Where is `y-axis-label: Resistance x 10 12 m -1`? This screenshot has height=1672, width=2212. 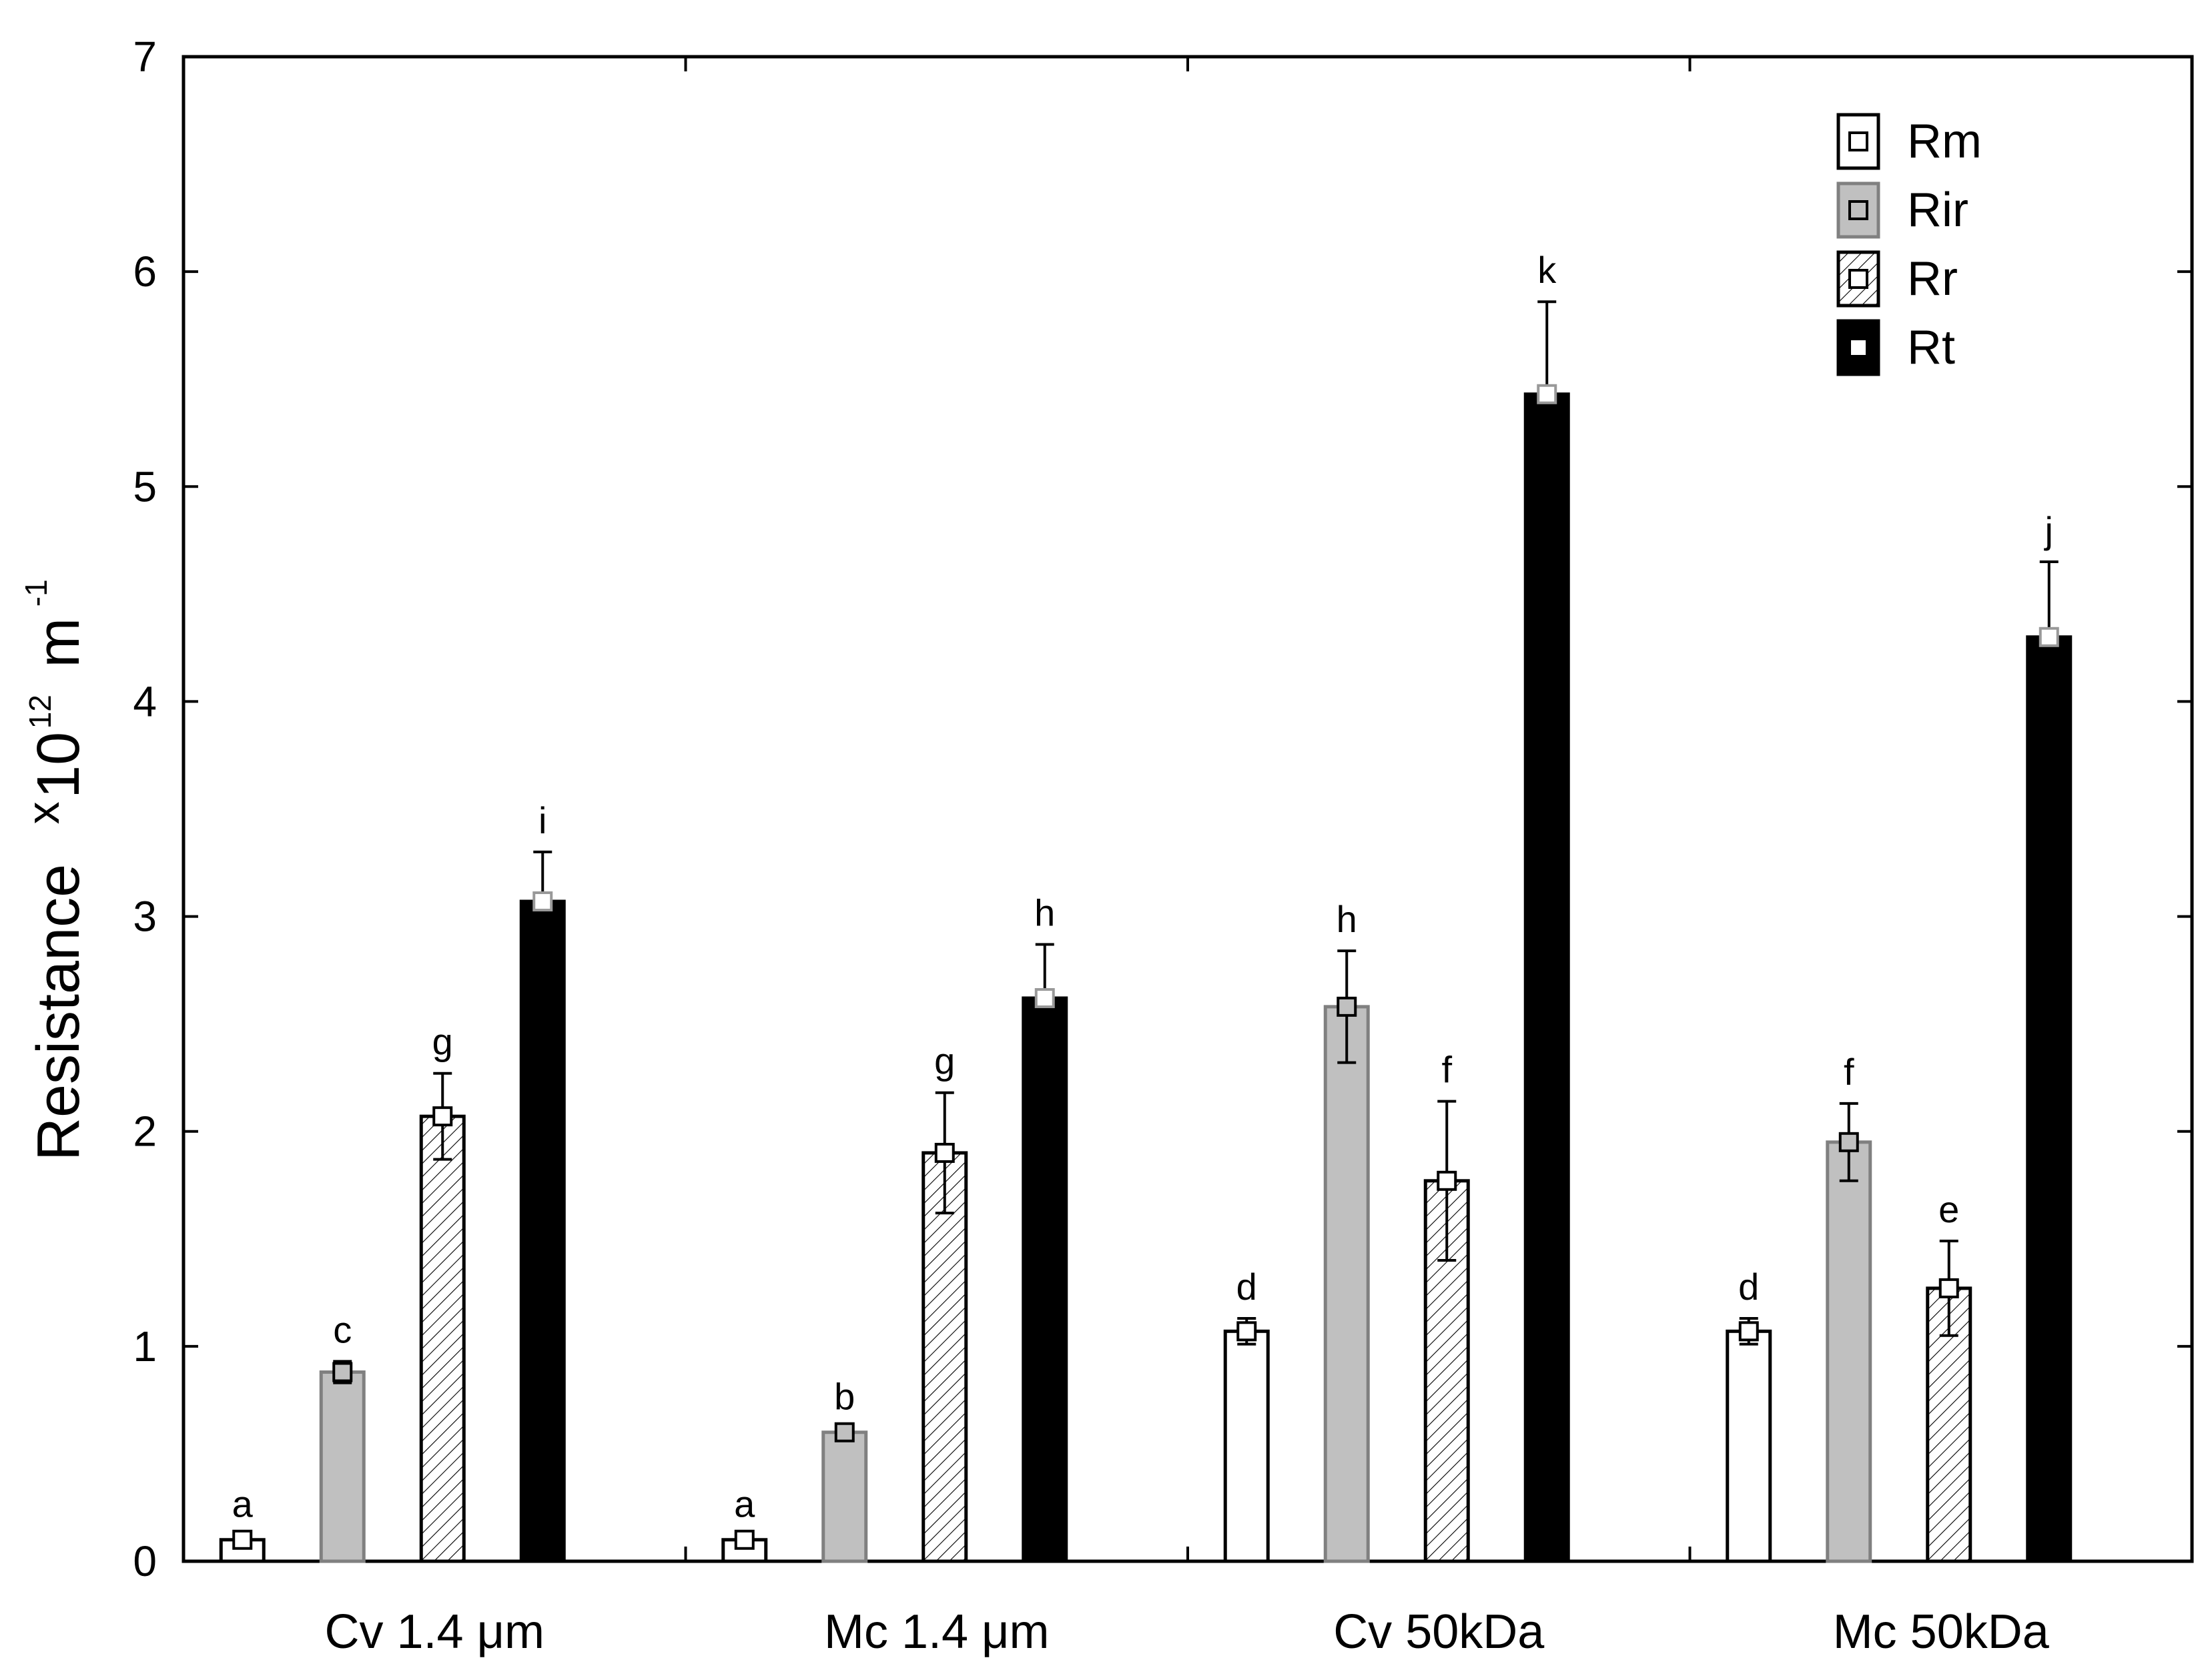
y-axis-label: Resistance x 10 12 m -1 is located at coordinates (55, 870).